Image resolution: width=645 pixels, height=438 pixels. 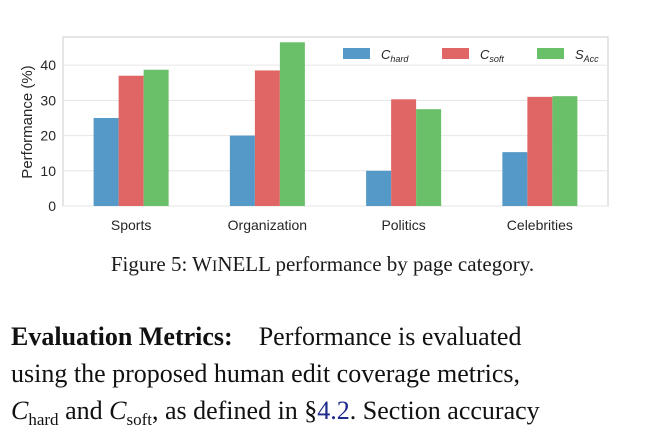 I want to click on y-tick-label: 0, so click(x=52, y=206).